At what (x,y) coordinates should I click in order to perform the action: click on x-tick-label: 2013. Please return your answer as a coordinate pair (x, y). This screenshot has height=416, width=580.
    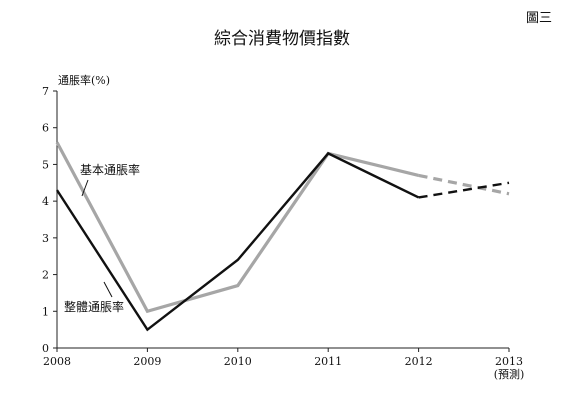
    Looking at the image, I should click on (509, 361).